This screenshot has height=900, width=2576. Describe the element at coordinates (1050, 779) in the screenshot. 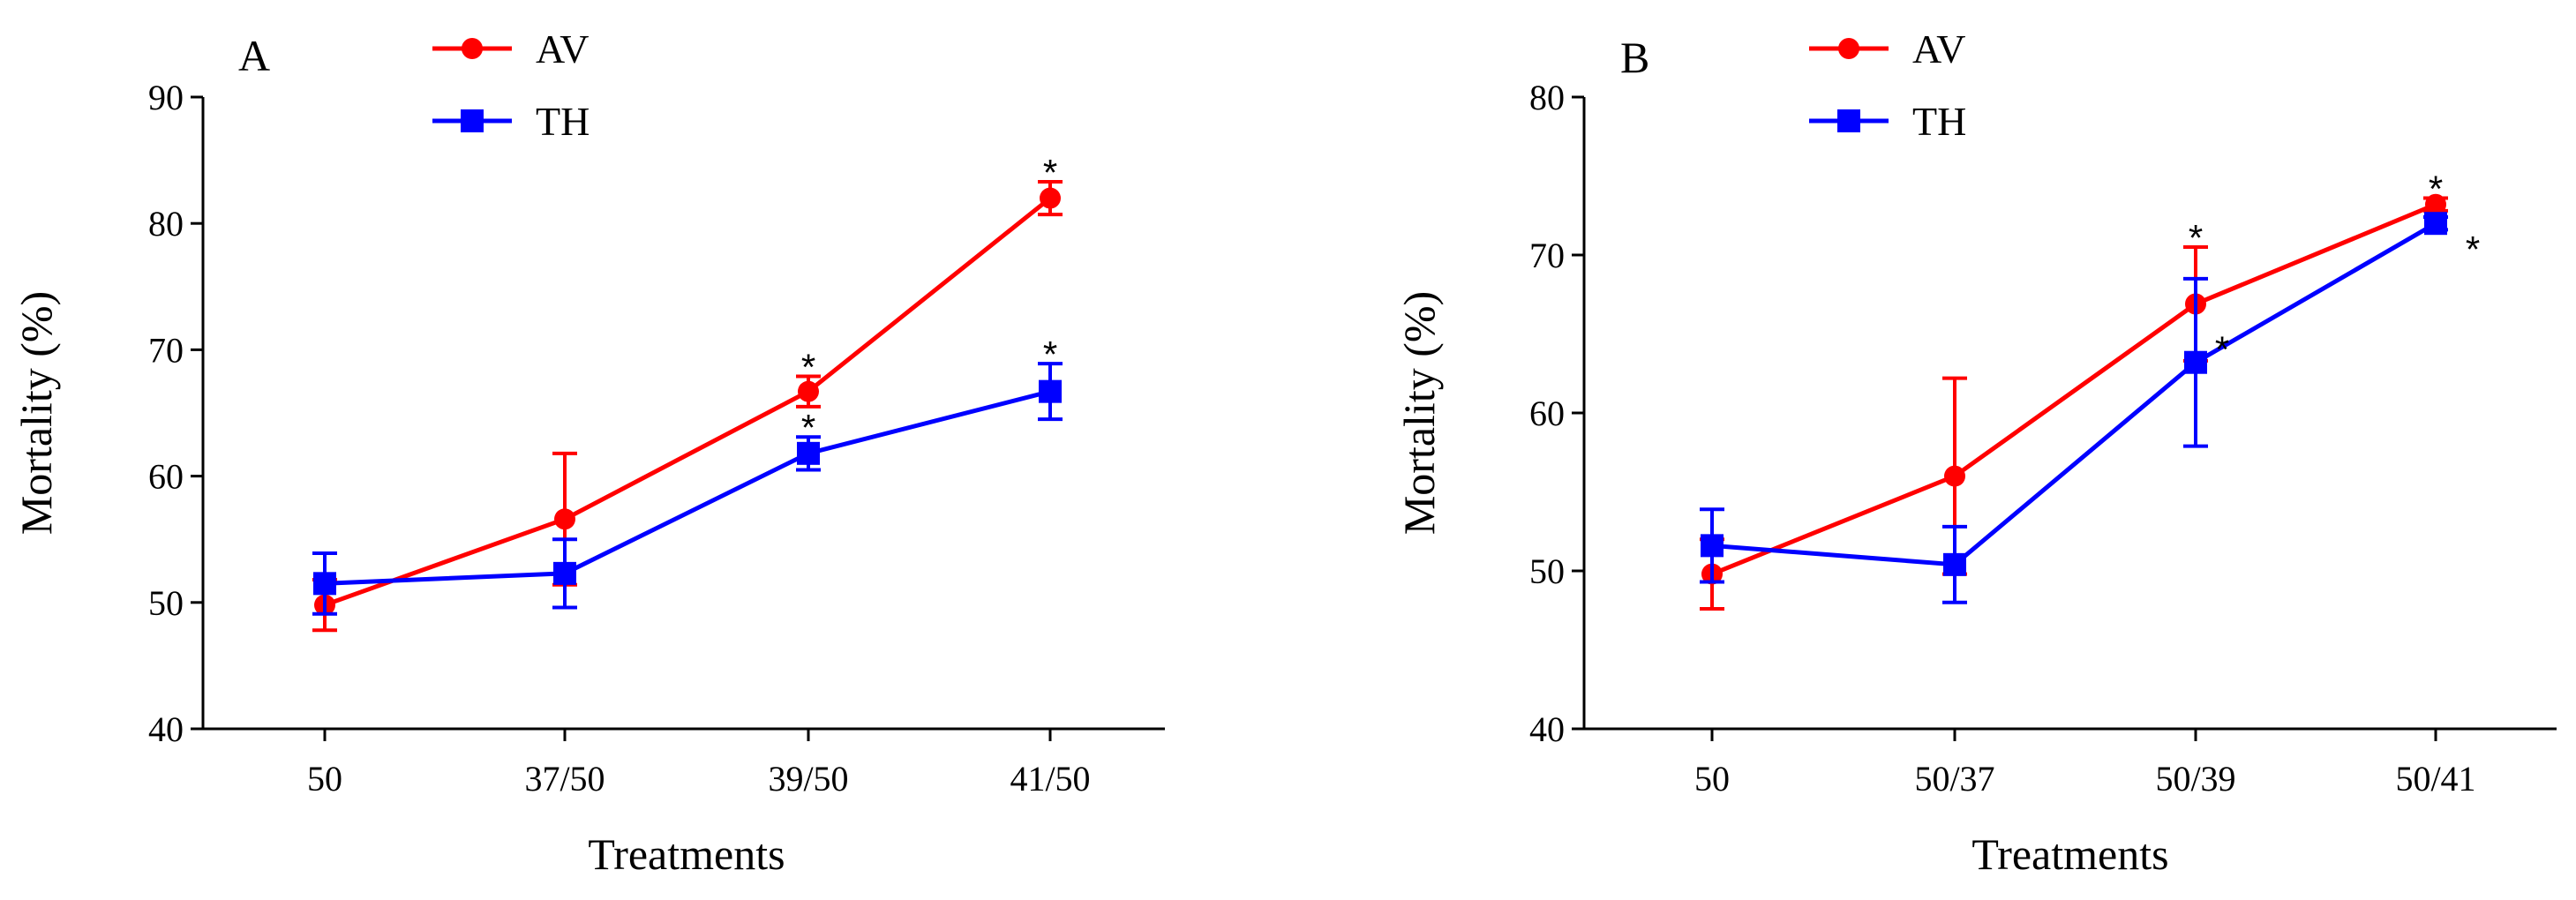

I see `x-tick-label: 41/50` at that location.